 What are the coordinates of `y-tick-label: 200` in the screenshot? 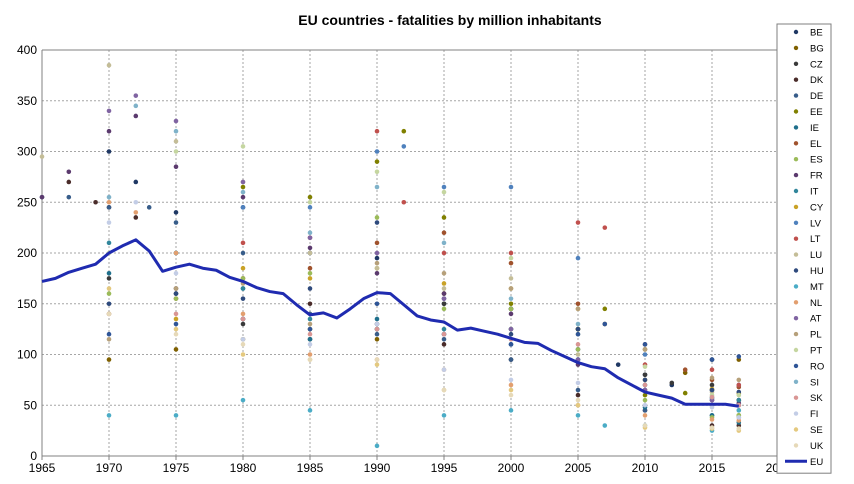 It's located at (27, 253).